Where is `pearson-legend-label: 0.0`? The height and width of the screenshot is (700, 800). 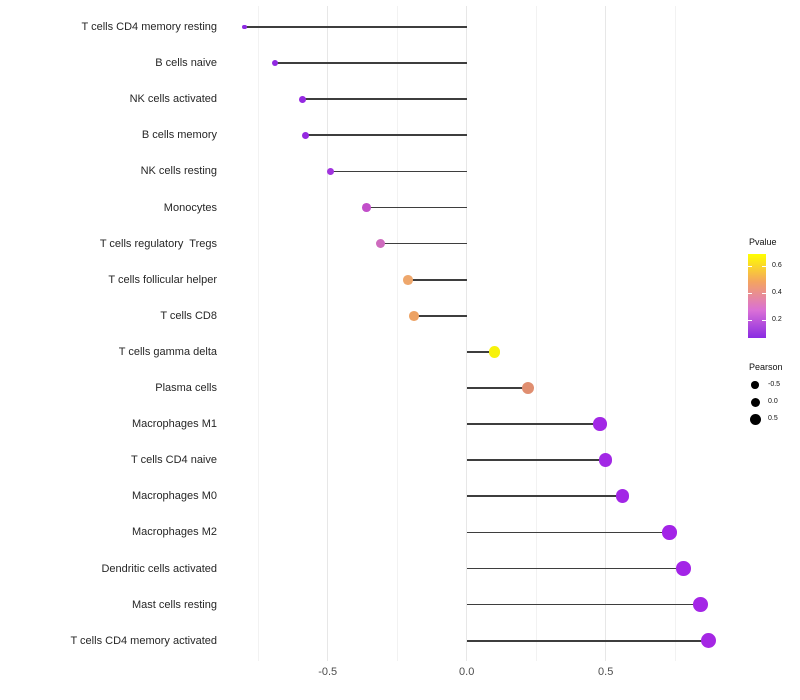
pearson-legend-label: 0.0 is located at coordinates (773, 401).